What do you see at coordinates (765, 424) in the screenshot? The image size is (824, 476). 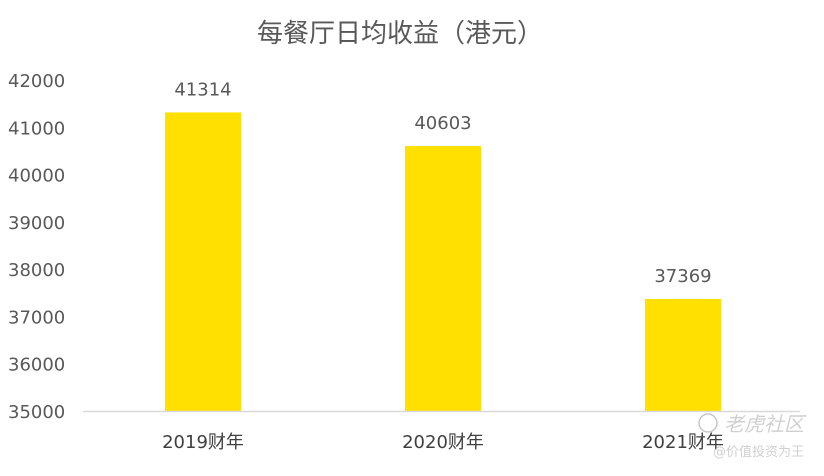 I see `watermark-brand: 老虎社区` at bounding box center [765, 424].